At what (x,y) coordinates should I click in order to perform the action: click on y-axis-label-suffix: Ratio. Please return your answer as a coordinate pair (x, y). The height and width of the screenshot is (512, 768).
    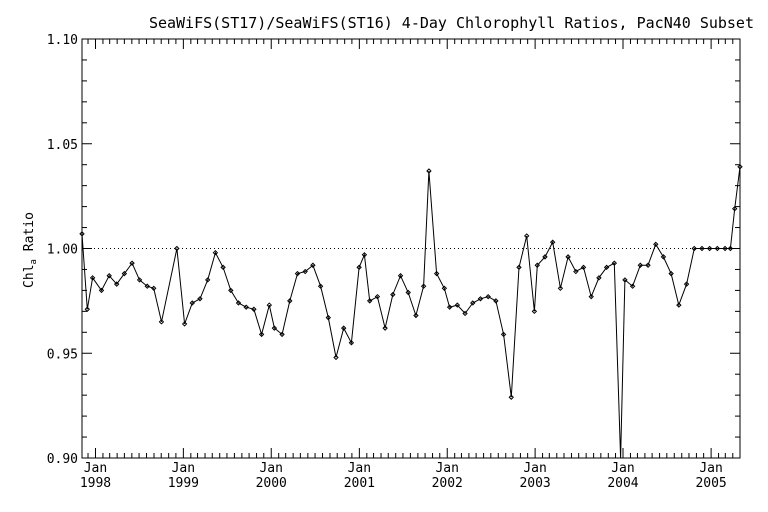
    Looking at the image, I should click on (29, 235).